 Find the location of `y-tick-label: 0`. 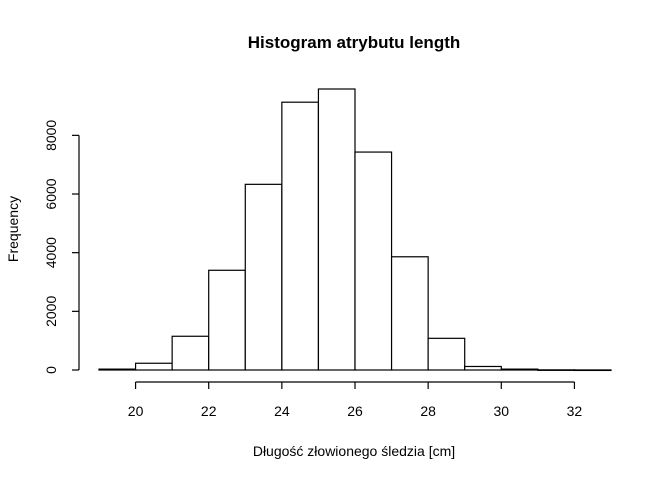

y-tick-label: 0 is located at coordinates (51, 370).